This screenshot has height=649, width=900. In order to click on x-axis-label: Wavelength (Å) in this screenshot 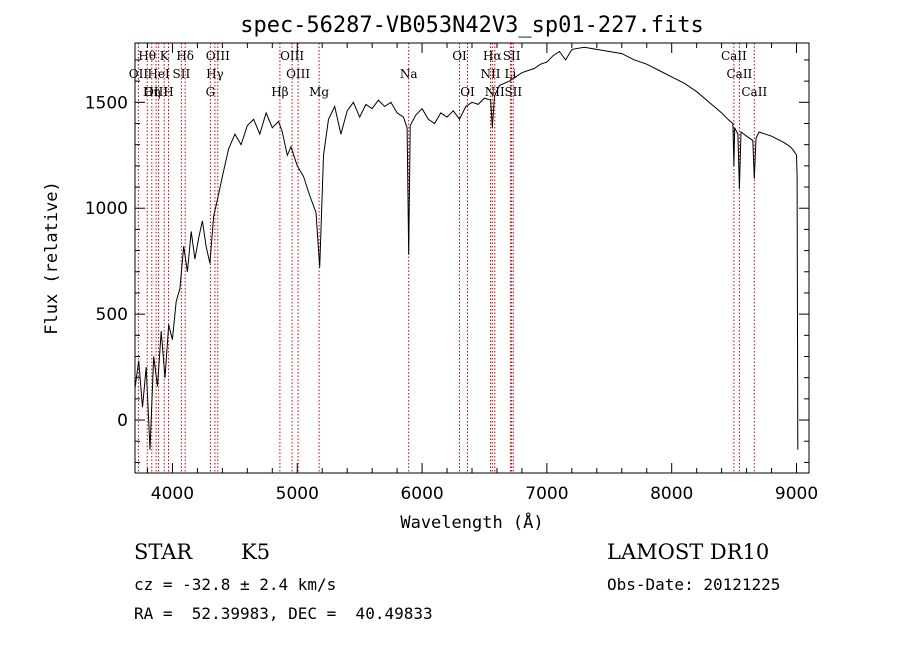, I will do `click(471, 522)`.